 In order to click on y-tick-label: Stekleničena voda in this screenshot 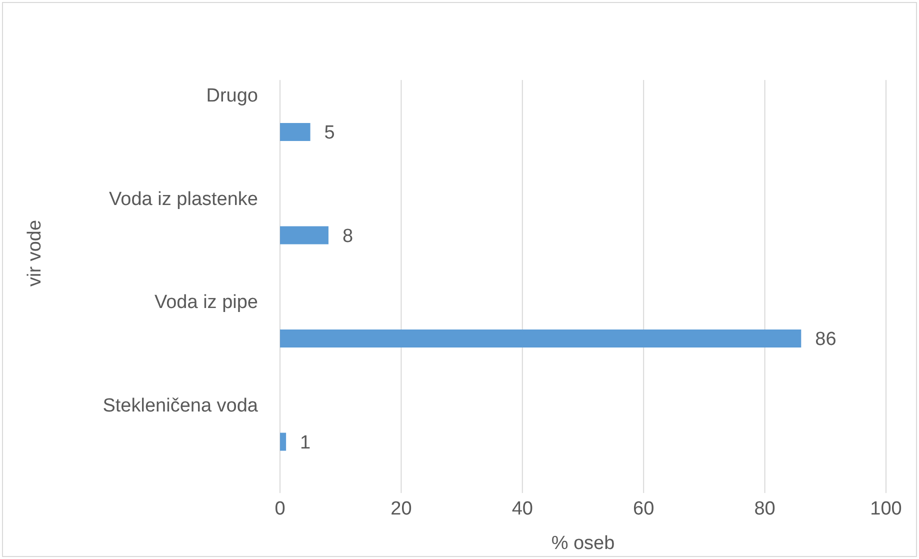, I will do `click(180, 405)`.